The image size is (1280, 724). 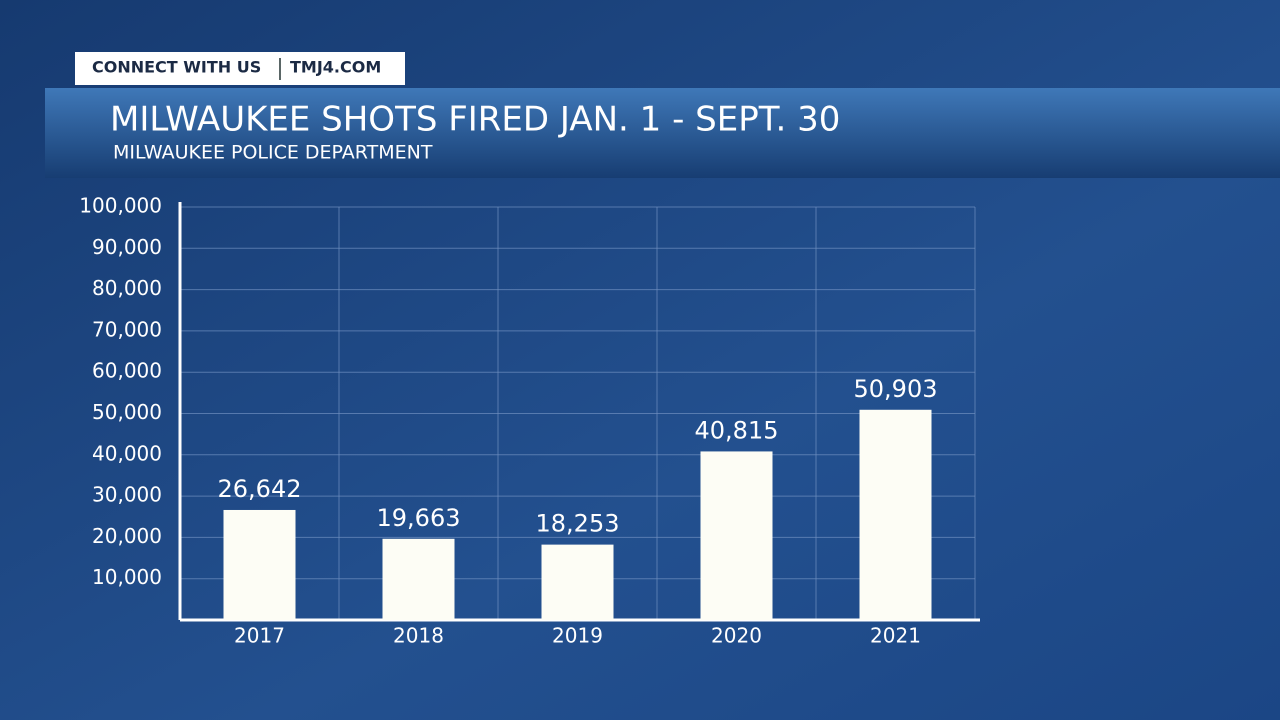 I want to click on connect-tag, so click(x=240, y=68).